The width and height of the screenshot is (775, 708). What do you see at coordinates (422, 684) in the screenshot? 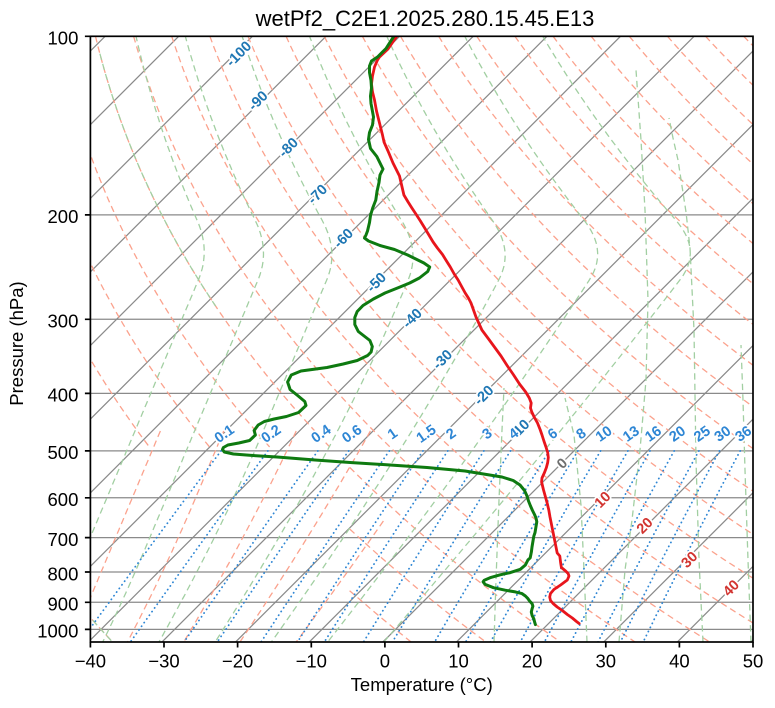
I see `svg-text: Temperature (°C)` at bounding box center [422, 684].